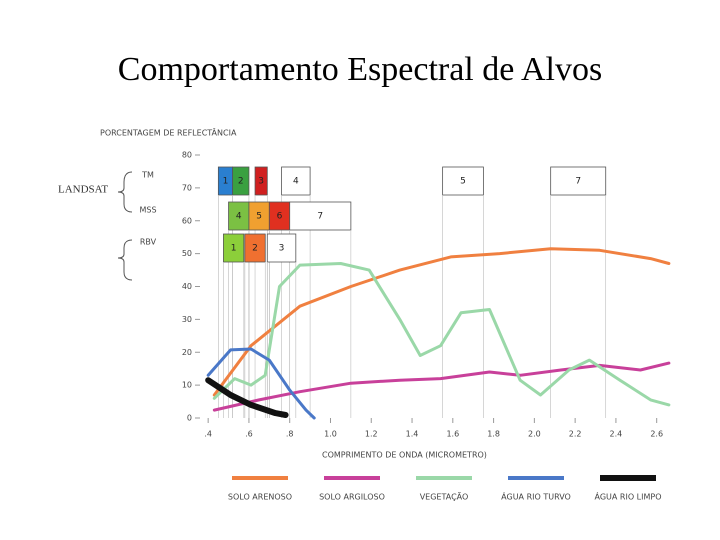 The width and height of the screenshot is (720, 540). Describe the element at coordinates (187, 352) in the screenshot. I see `y-tick-label: 20` at that location.